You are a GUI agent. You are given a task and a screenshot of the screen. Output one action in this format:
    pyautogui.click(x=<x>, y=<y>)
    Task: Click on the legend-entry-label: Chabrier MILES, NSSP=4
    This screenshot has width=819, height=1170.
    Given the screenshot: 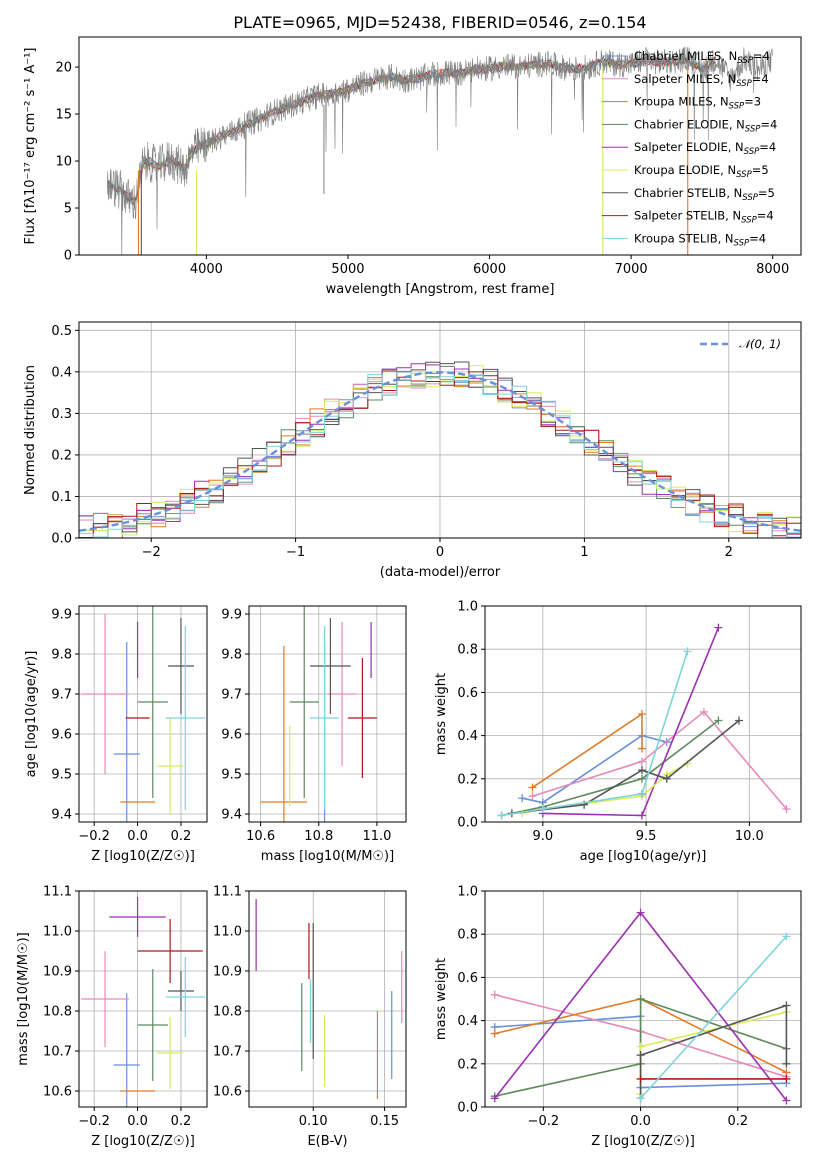 What is the action you would take?
    pyautogui.click(x=702, y=57)
    